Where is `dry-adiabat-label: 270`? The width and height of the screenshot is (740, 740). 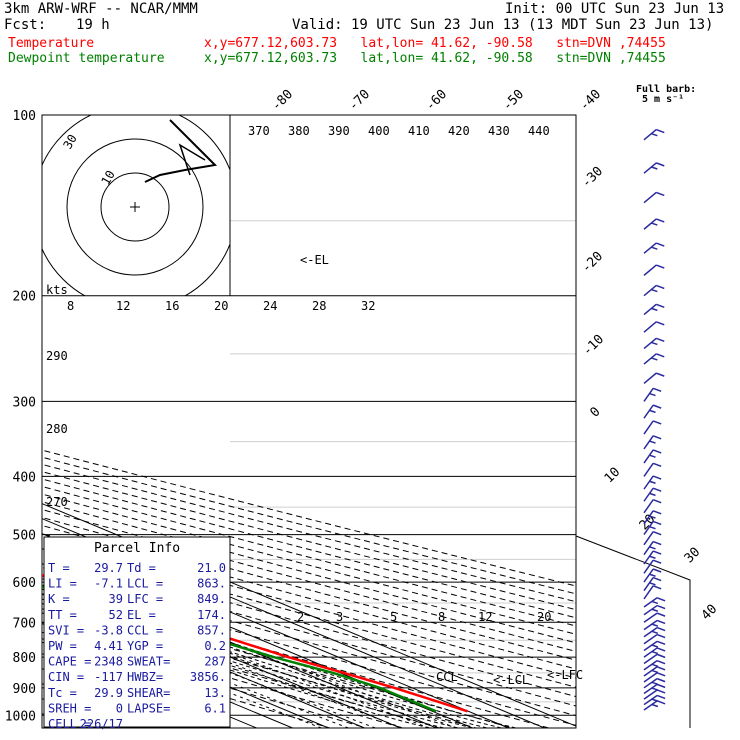
dry-adiabat-label: 270 is located at coordinates (57, 502).